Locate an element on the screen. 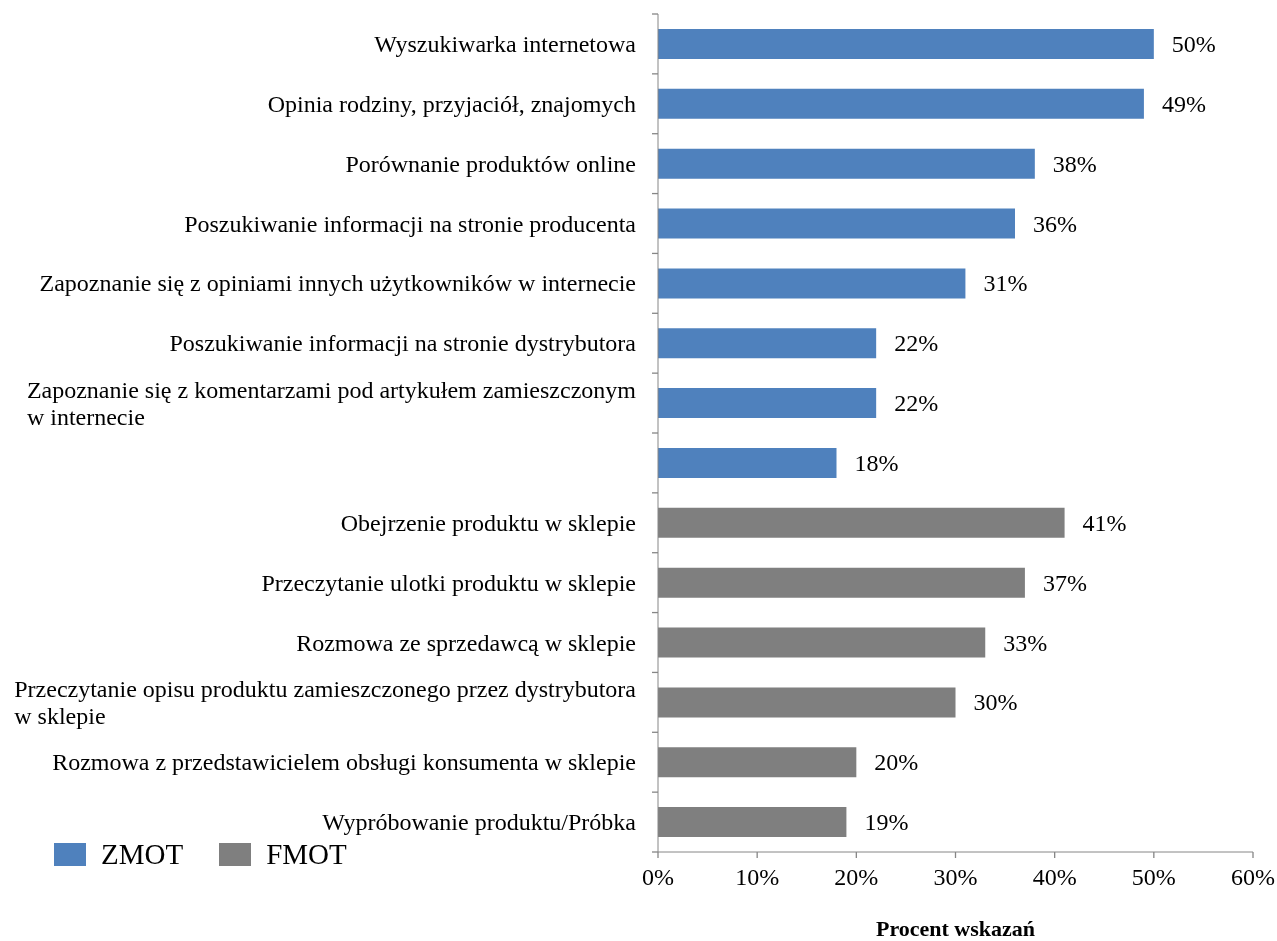 This screenshot has height=941, width=1277. data-label: 33% is located at coordinates (1025, 642).